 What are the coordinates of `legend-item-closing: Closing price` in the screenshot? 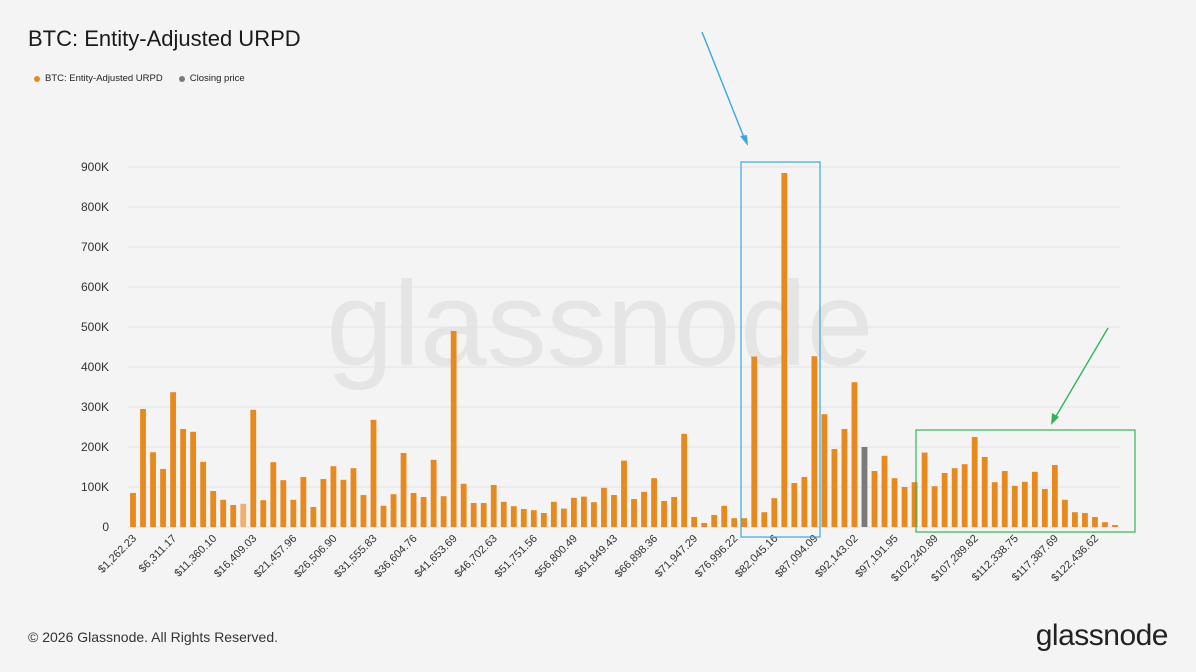 It's located at (211, 78).